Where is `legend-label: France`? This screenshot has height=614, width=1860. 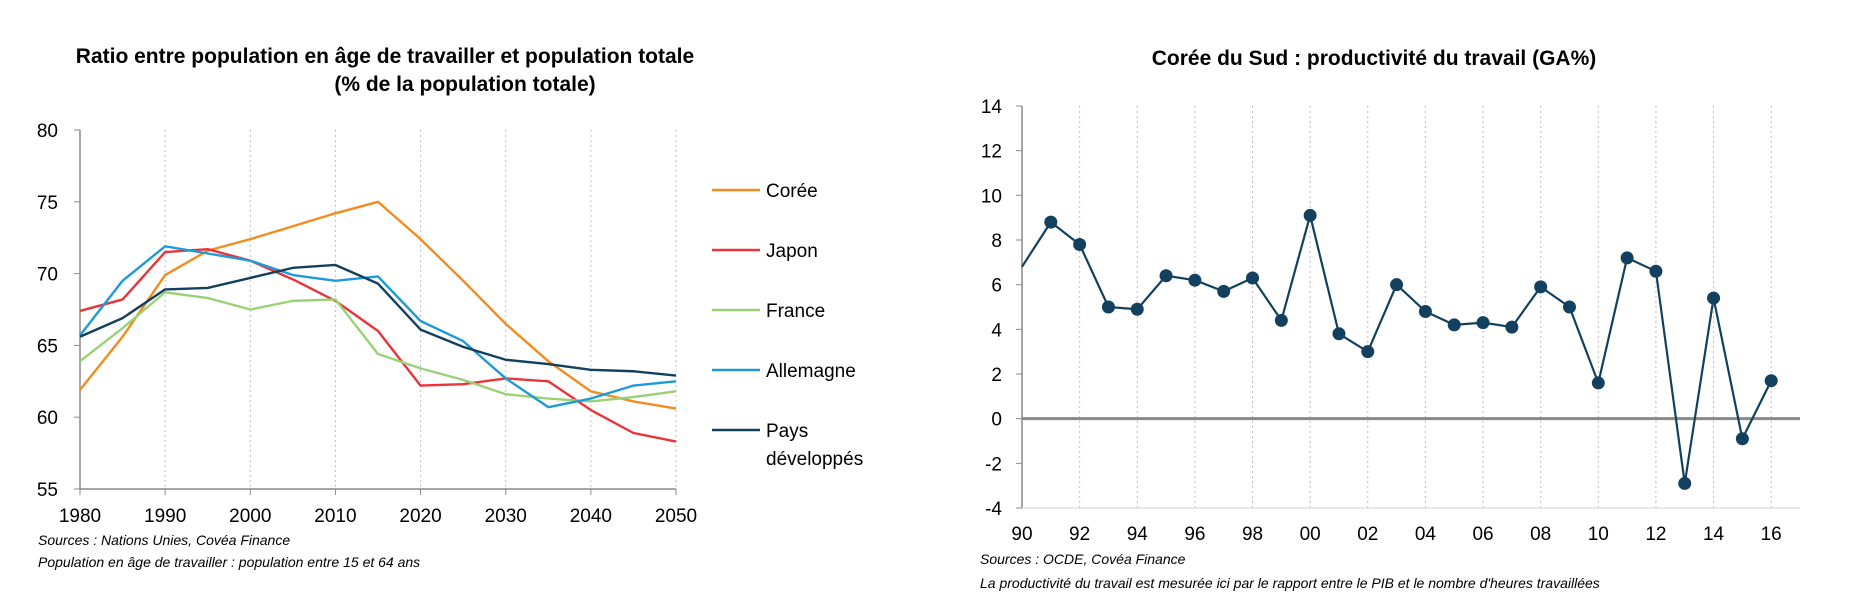
legend-label: France is located at coordinates (795, 311).